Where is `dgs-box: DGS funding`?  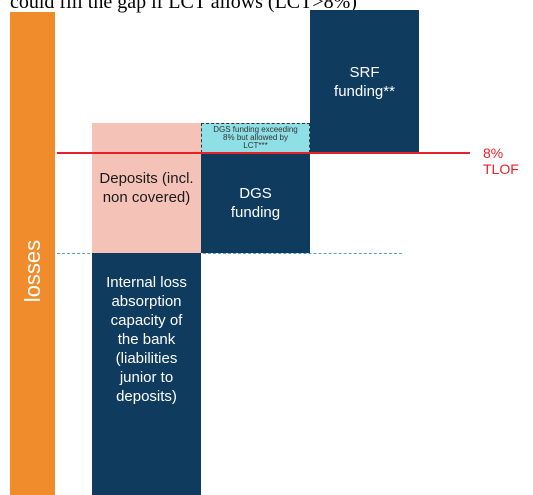
dgs-box: DGS funding is located at coordinates (255, 203).